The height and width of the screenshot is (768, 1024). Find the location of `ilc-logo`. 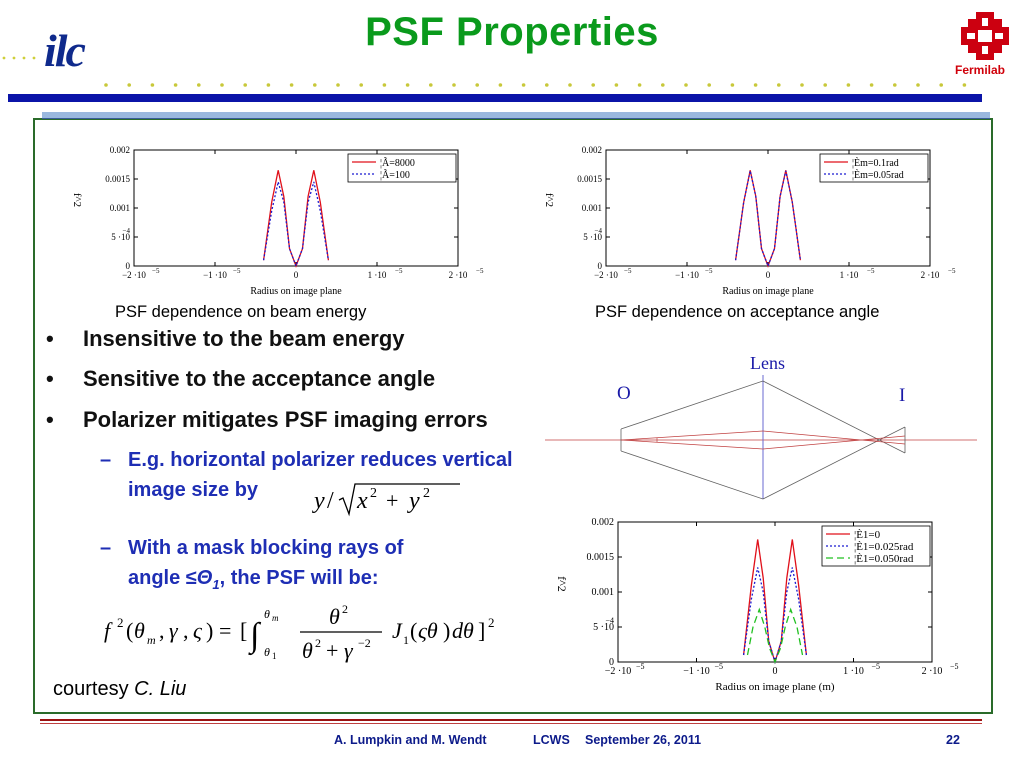

ilc-logo is located at coordinates (55, 53).